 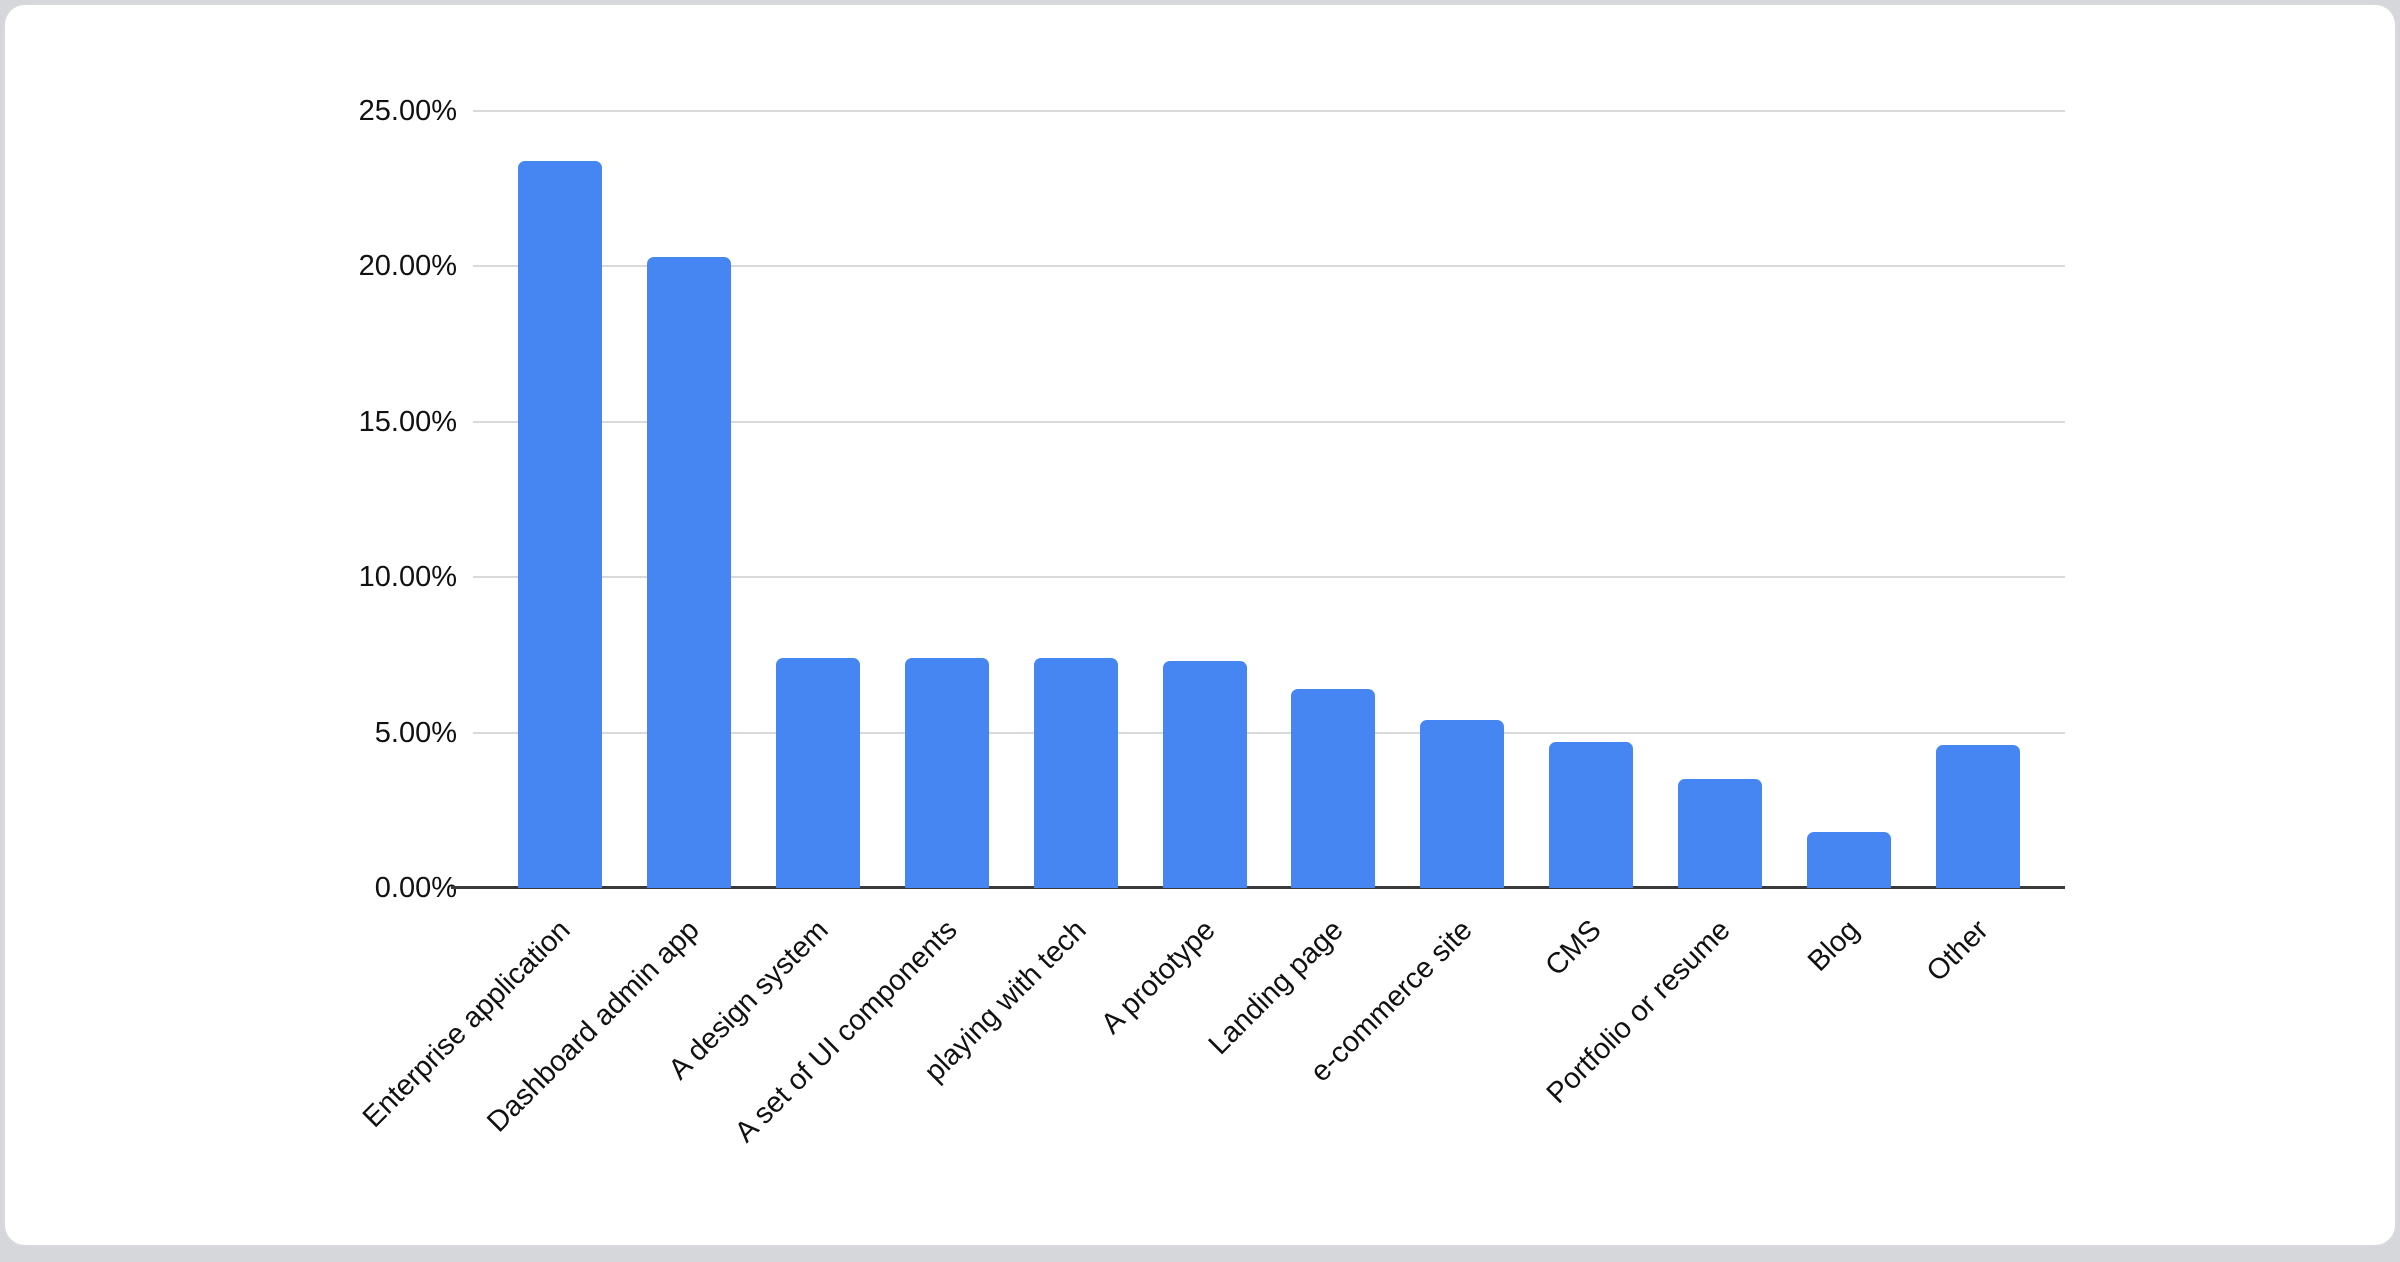 I want to click on bar-blog, so click(x=1849, y=860).